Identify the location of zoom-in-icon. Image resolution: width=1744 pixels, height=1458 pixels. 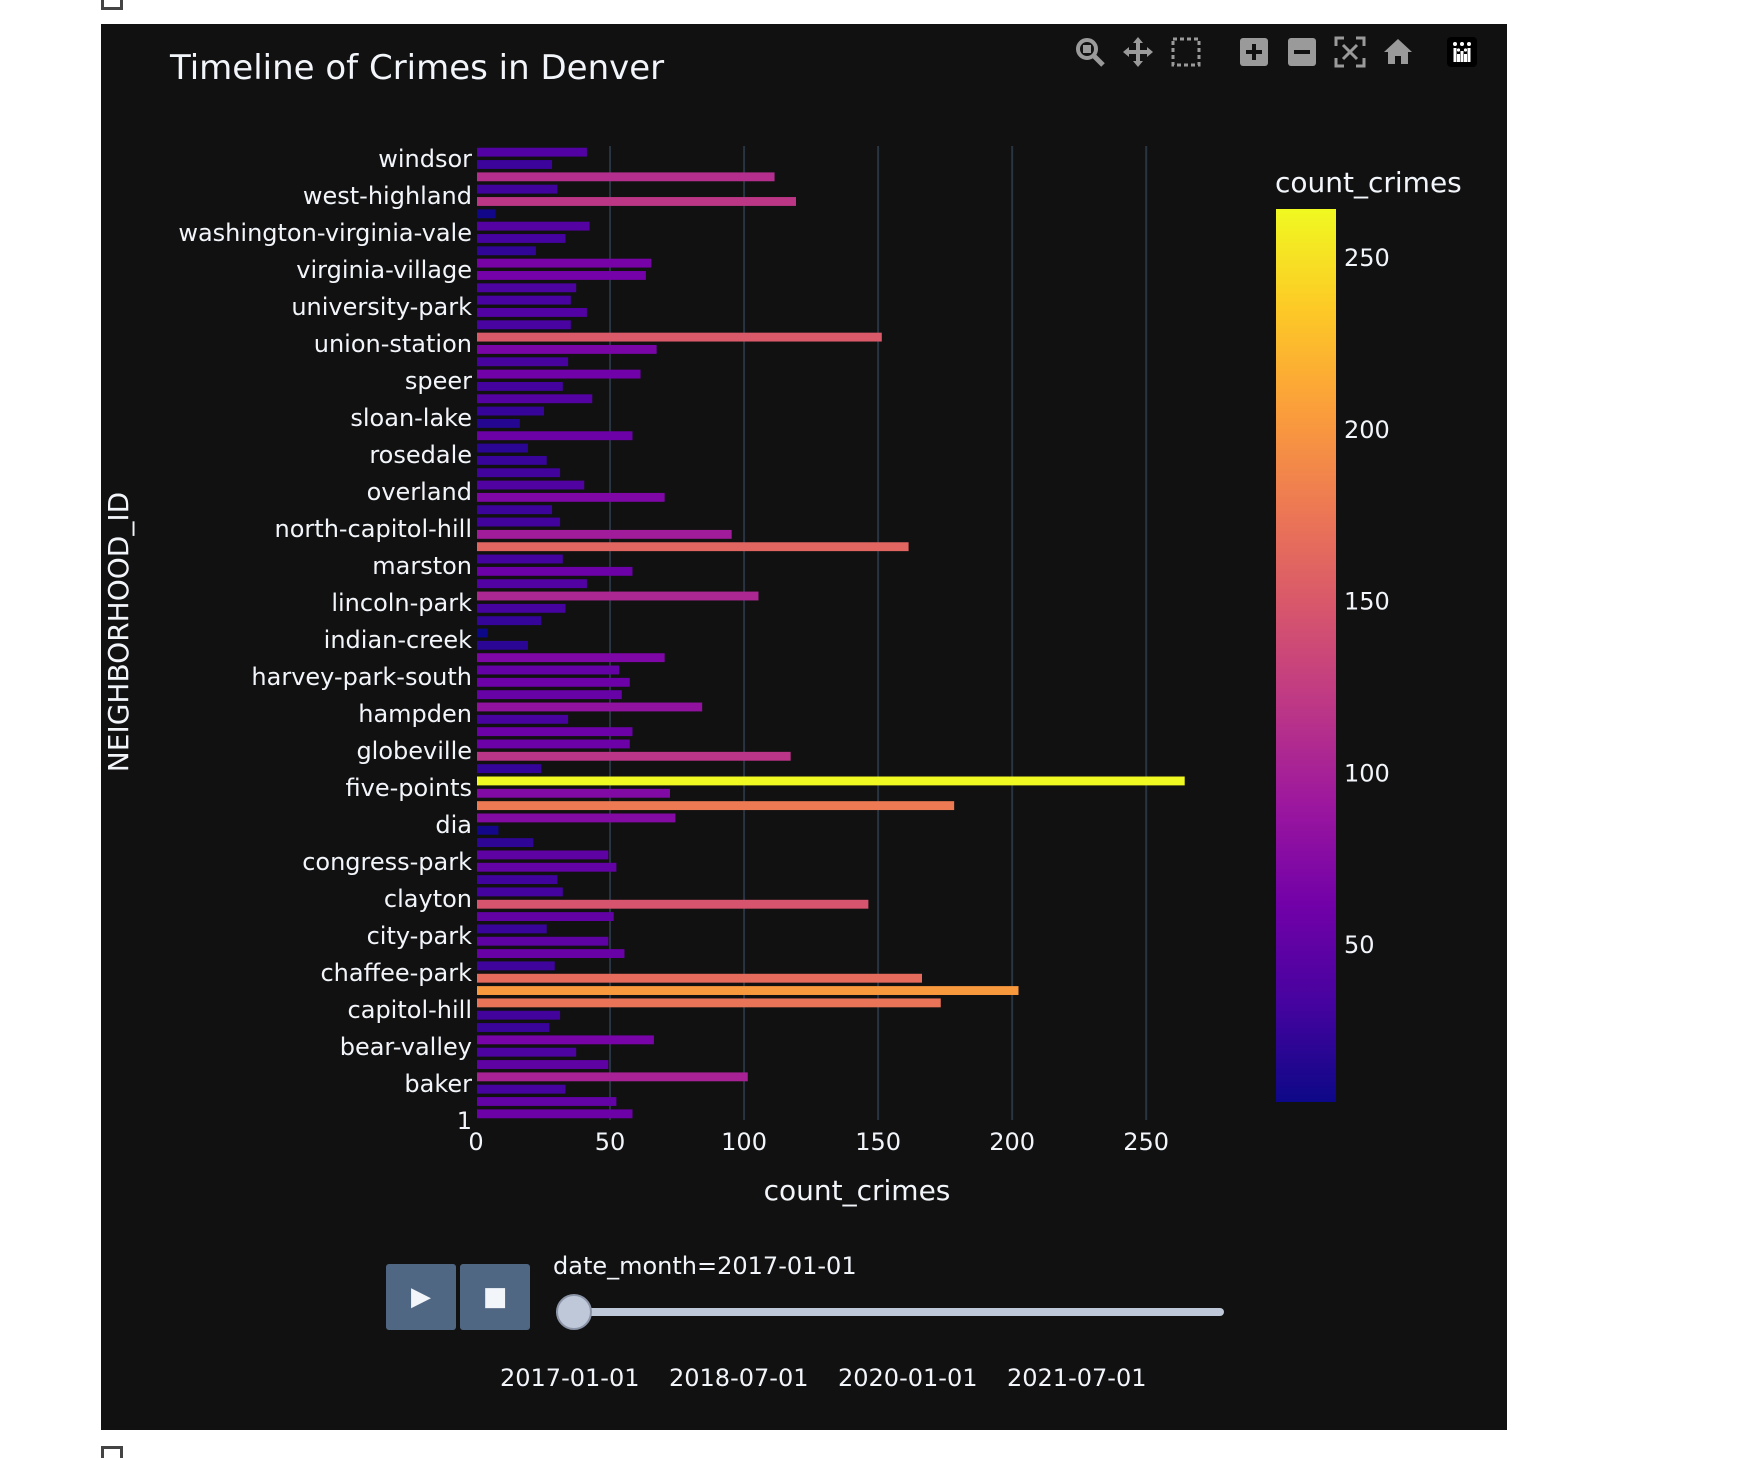
(1254, 52).